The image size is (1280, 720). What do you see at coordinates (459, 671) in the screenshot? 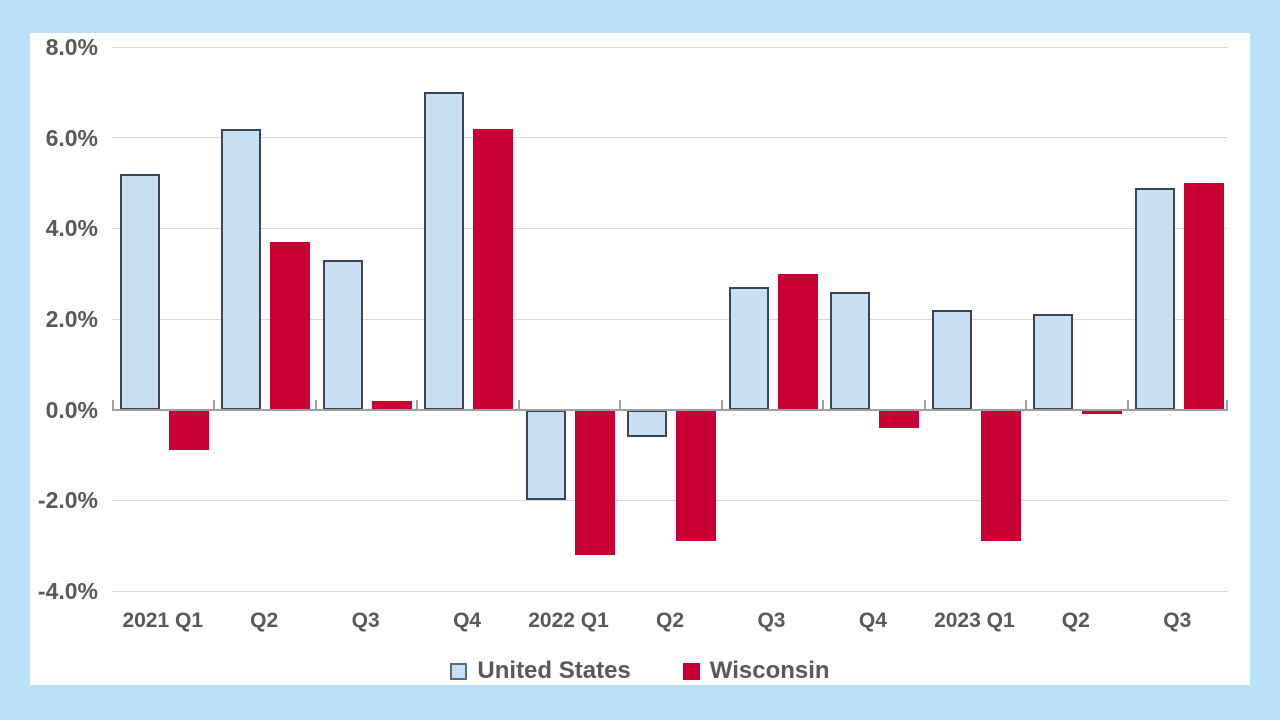
I see `legend-marker-united-states` at bounding box center [459, 671].